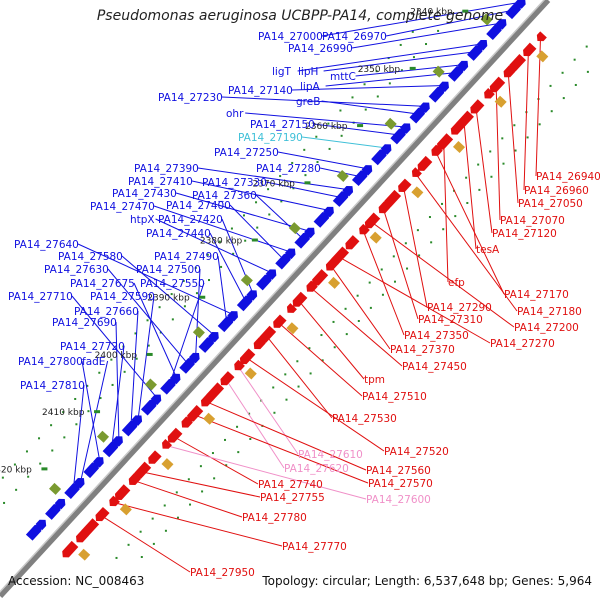 This screenshot has height=600, width=600. What do you see at coordinates (40, 297) in the screenshot?
I see `plus-gene-label: PA14_27710` at bounding box center [40, 297].